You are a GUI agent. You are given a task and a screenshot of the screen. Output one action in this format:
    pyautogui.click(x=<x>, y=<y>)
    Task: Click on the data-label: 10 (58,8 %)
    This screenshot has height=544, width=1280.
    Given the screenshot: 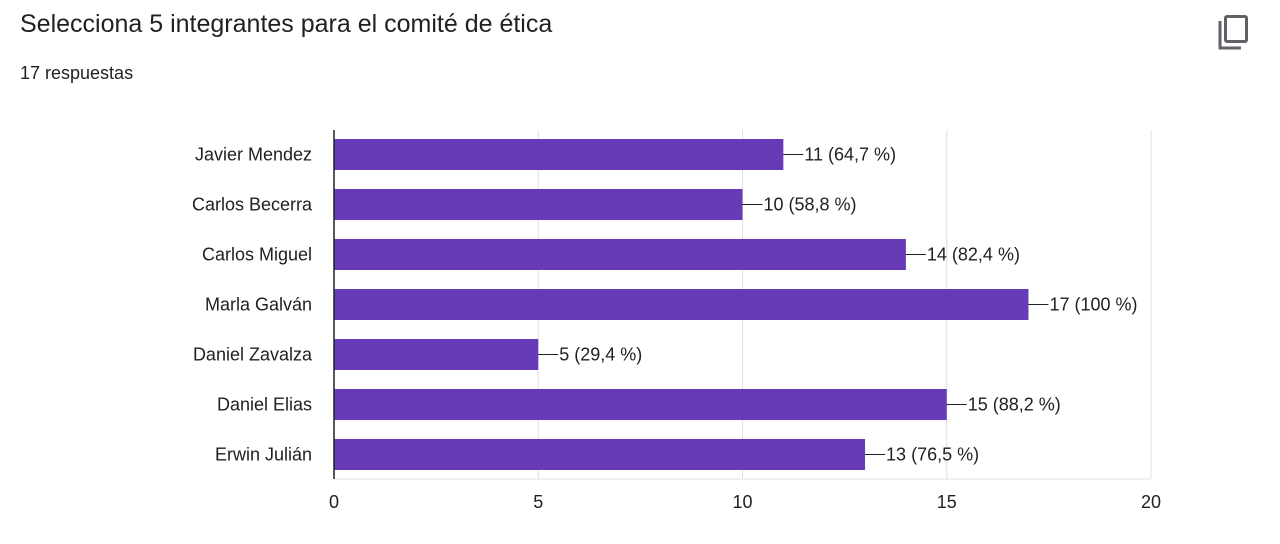 What is the action you would take?
    pyautogui.click(x=810, y=205)
    